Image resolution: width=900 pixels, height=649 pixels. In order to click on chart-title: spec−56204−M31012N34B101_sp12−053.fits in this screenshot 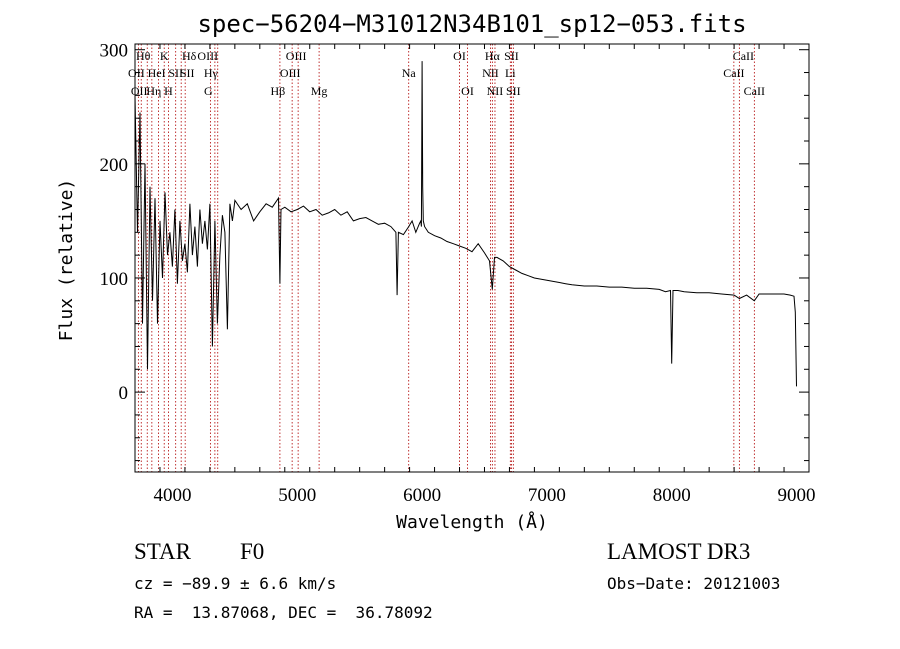, I will do `click(471, 24)`.